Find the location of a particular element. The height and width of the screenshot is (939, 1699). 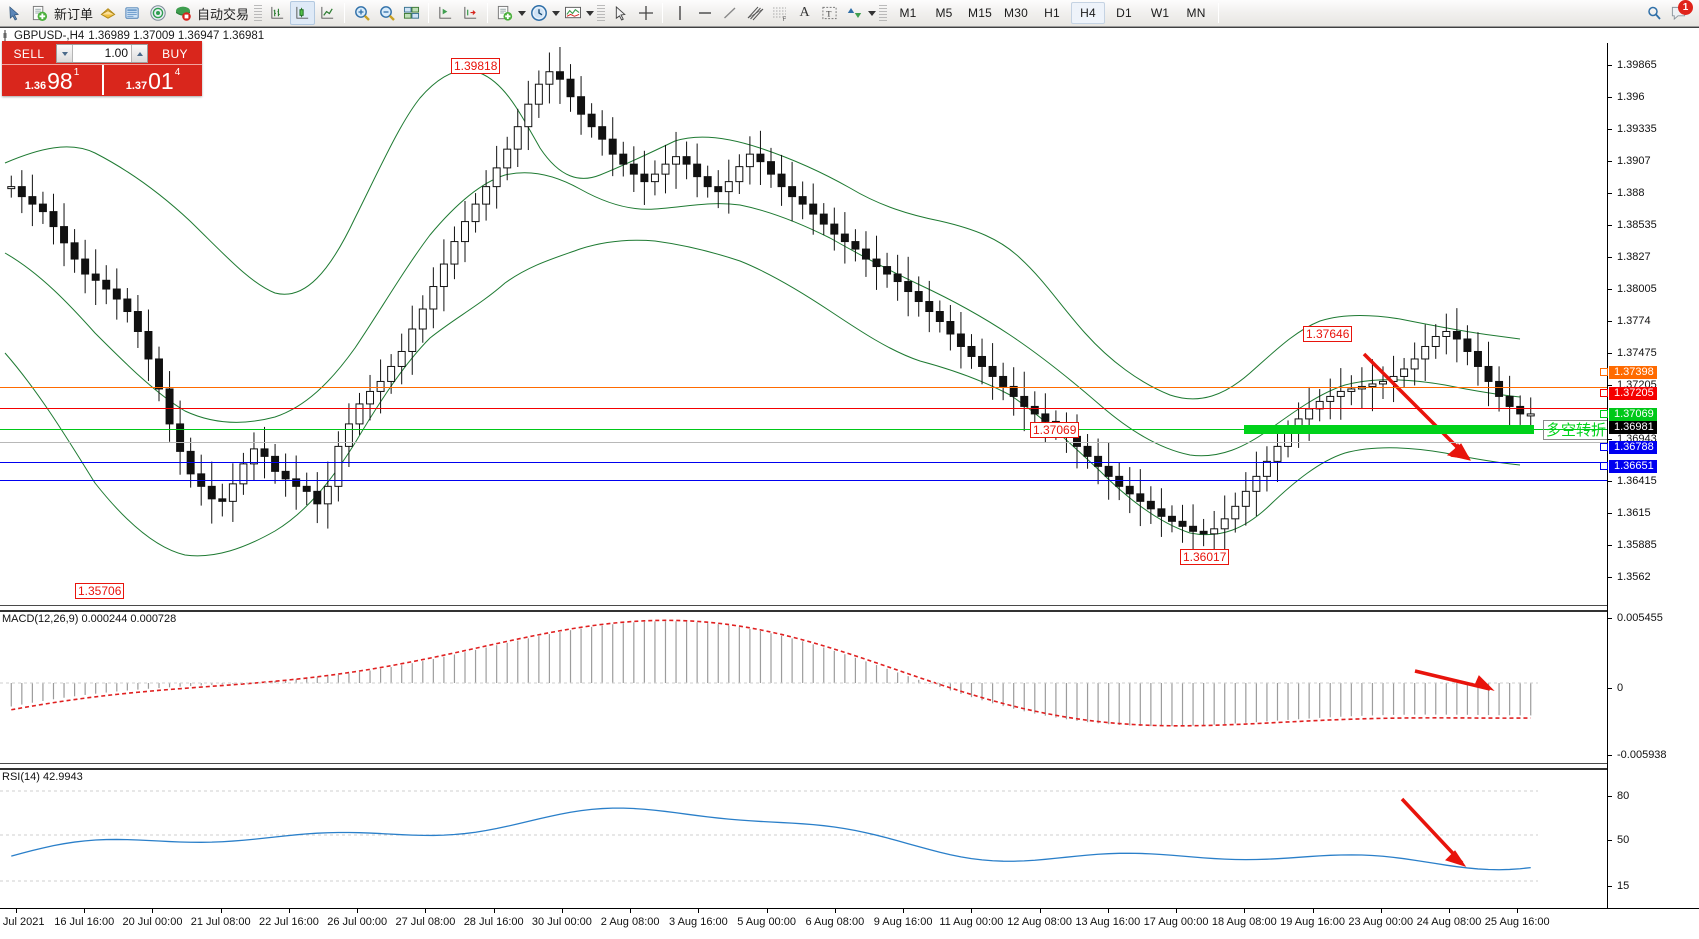

svg-text: T is located at coordinates (829, 13).